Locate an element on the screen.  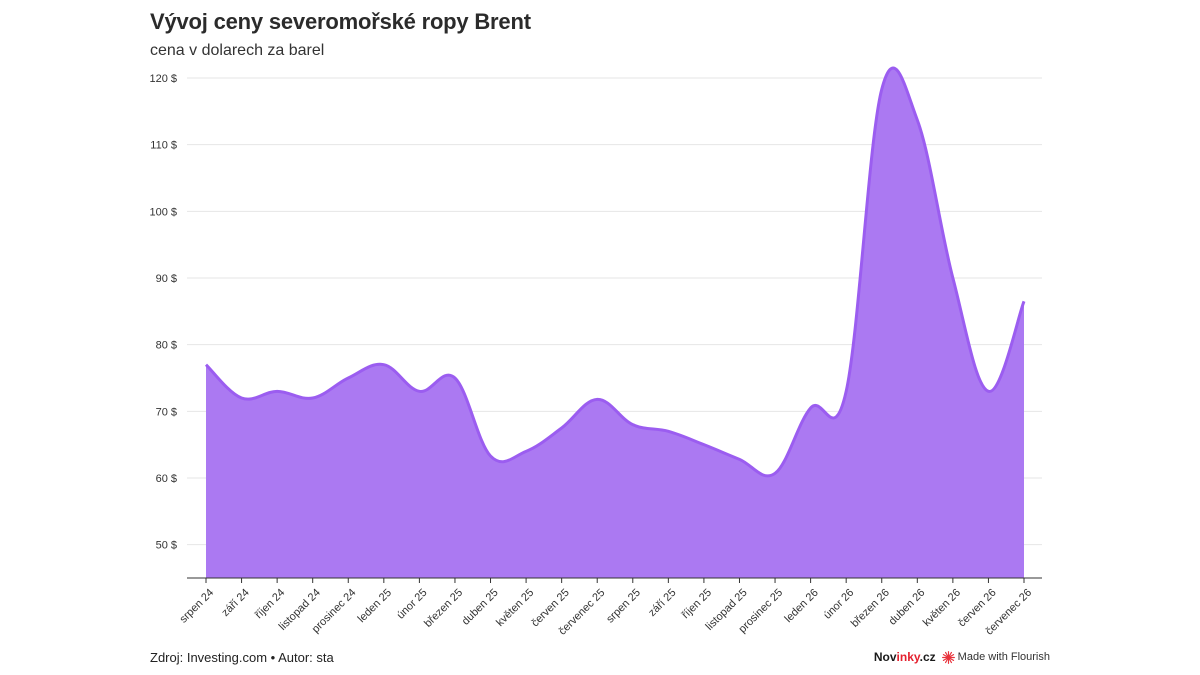
x-tick-label: únor 26 is located at coordinates (839, 604).